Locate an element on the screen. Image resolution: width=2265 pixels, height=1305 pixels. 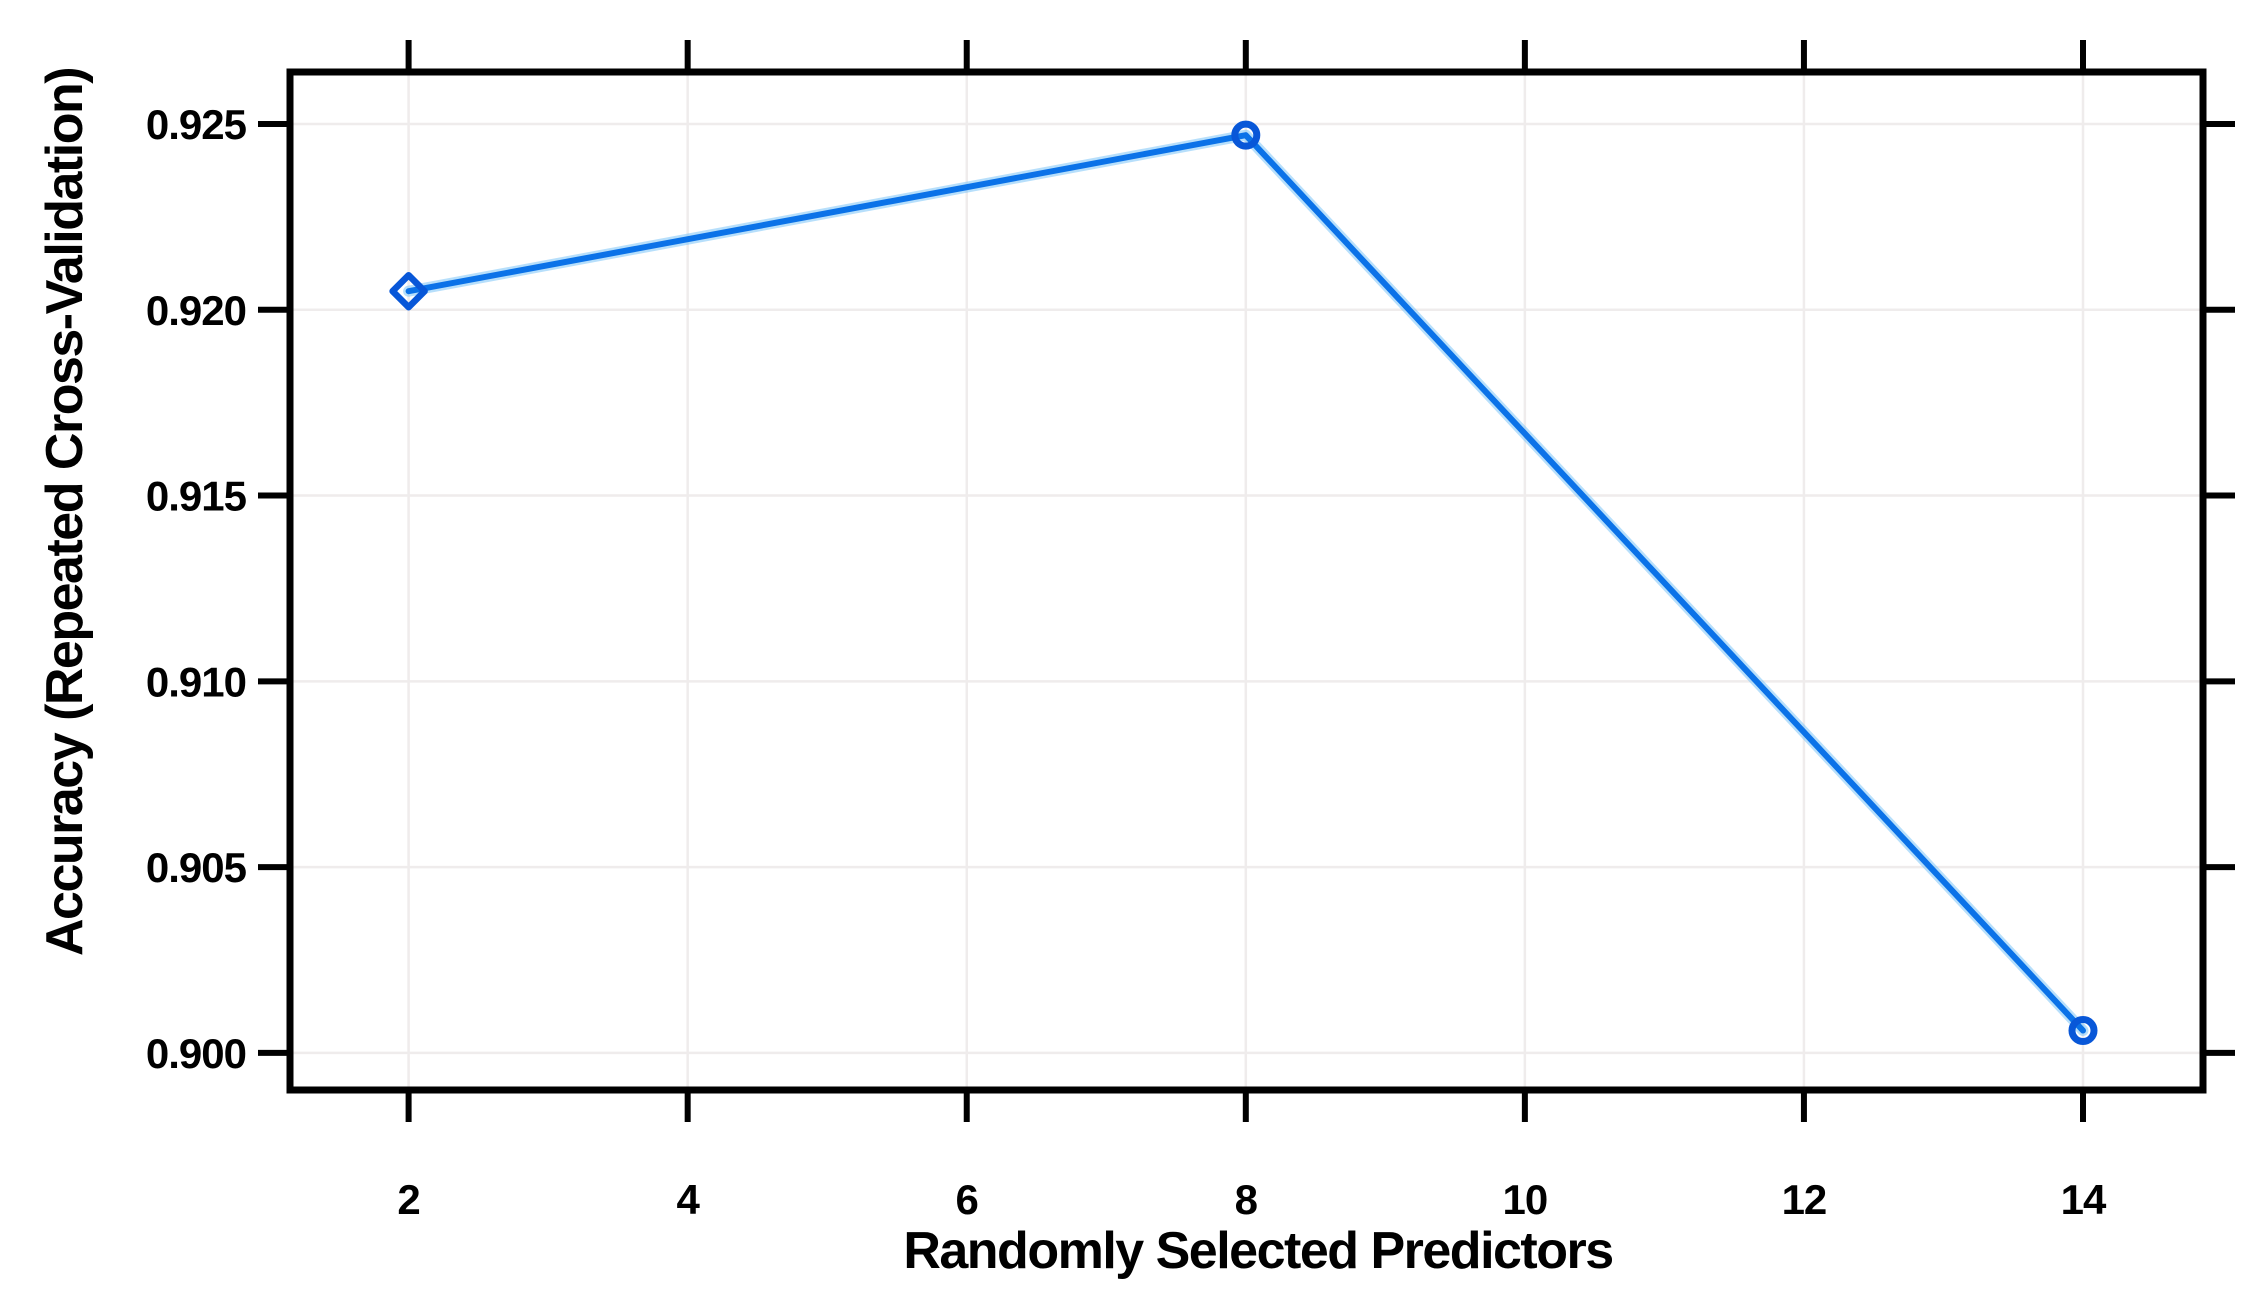
y-tick-label-0.910: 0.910 is located at coordinates (196, 681).